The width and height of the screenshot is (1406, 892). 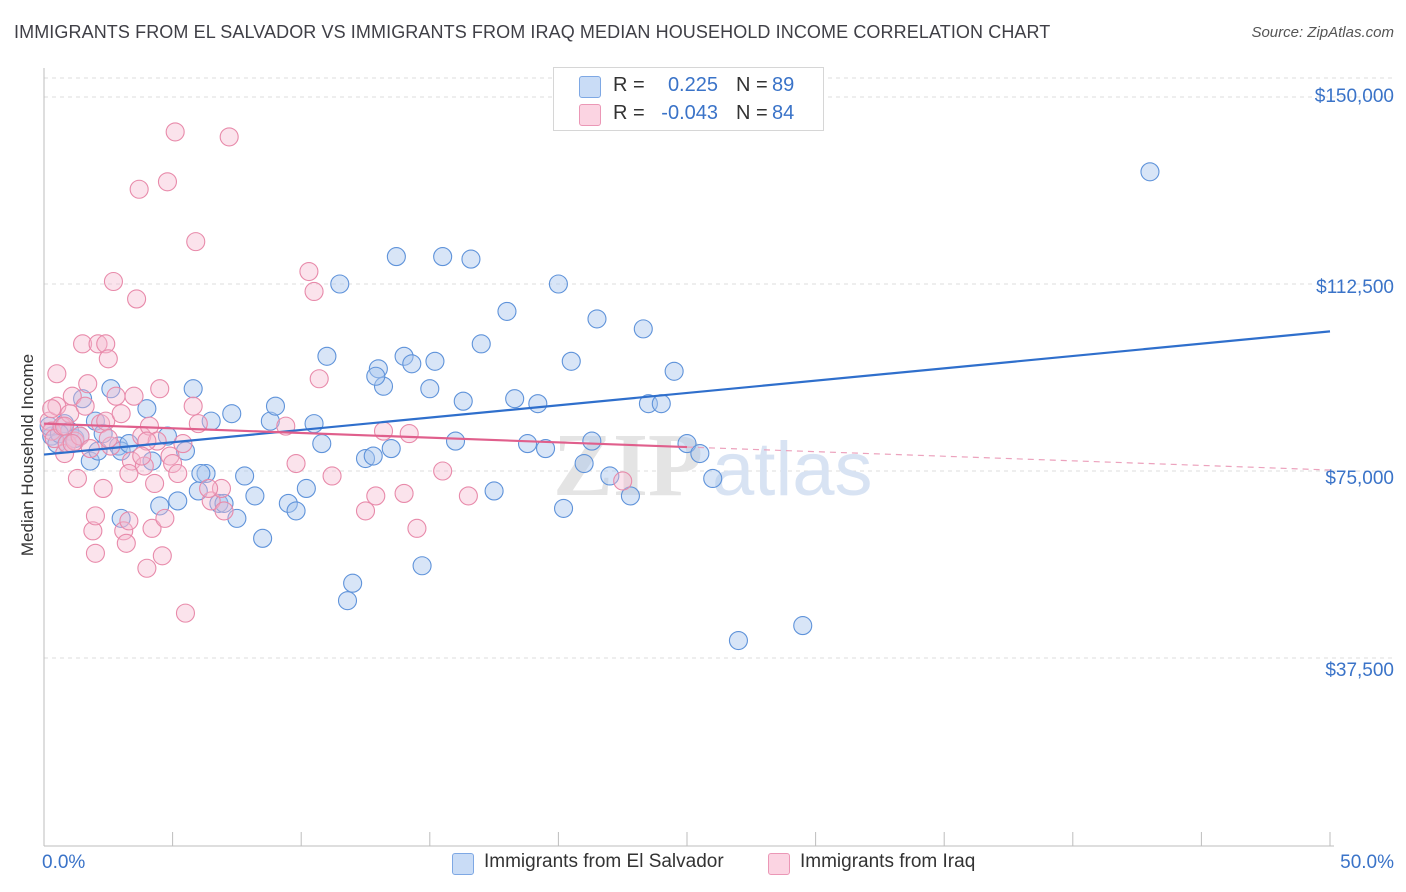 I want to click on trend-lines, so click(x=687, y=400).